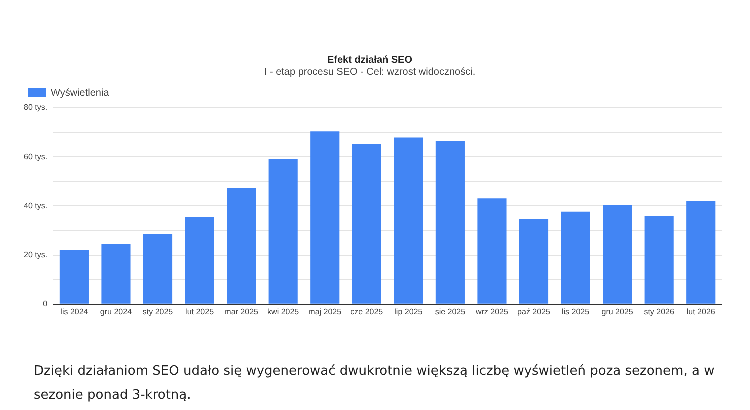 The image size is (750, 410). What do you see at coordinates (80, 93) in the screenshot?
I see `legend-label: Wyświetlenia` at bounding box center [80, 93].